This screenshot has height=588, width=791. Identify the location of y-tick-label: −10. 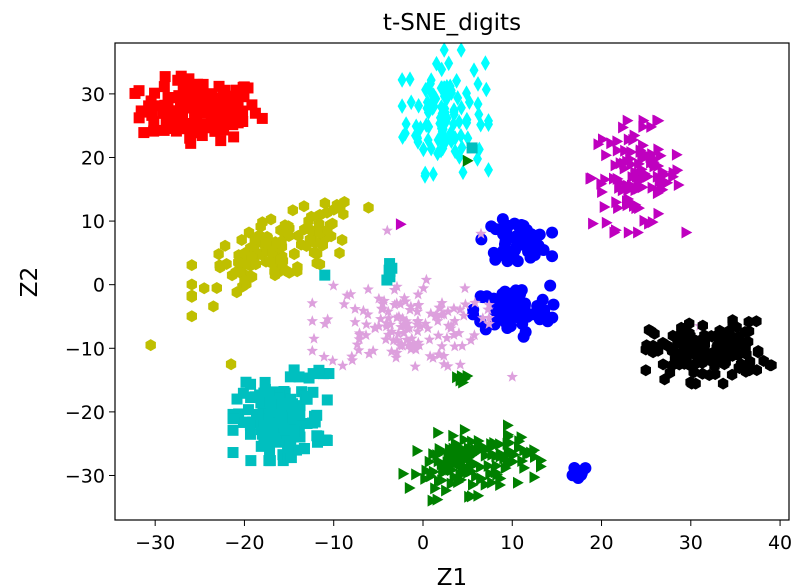
(85, 349).